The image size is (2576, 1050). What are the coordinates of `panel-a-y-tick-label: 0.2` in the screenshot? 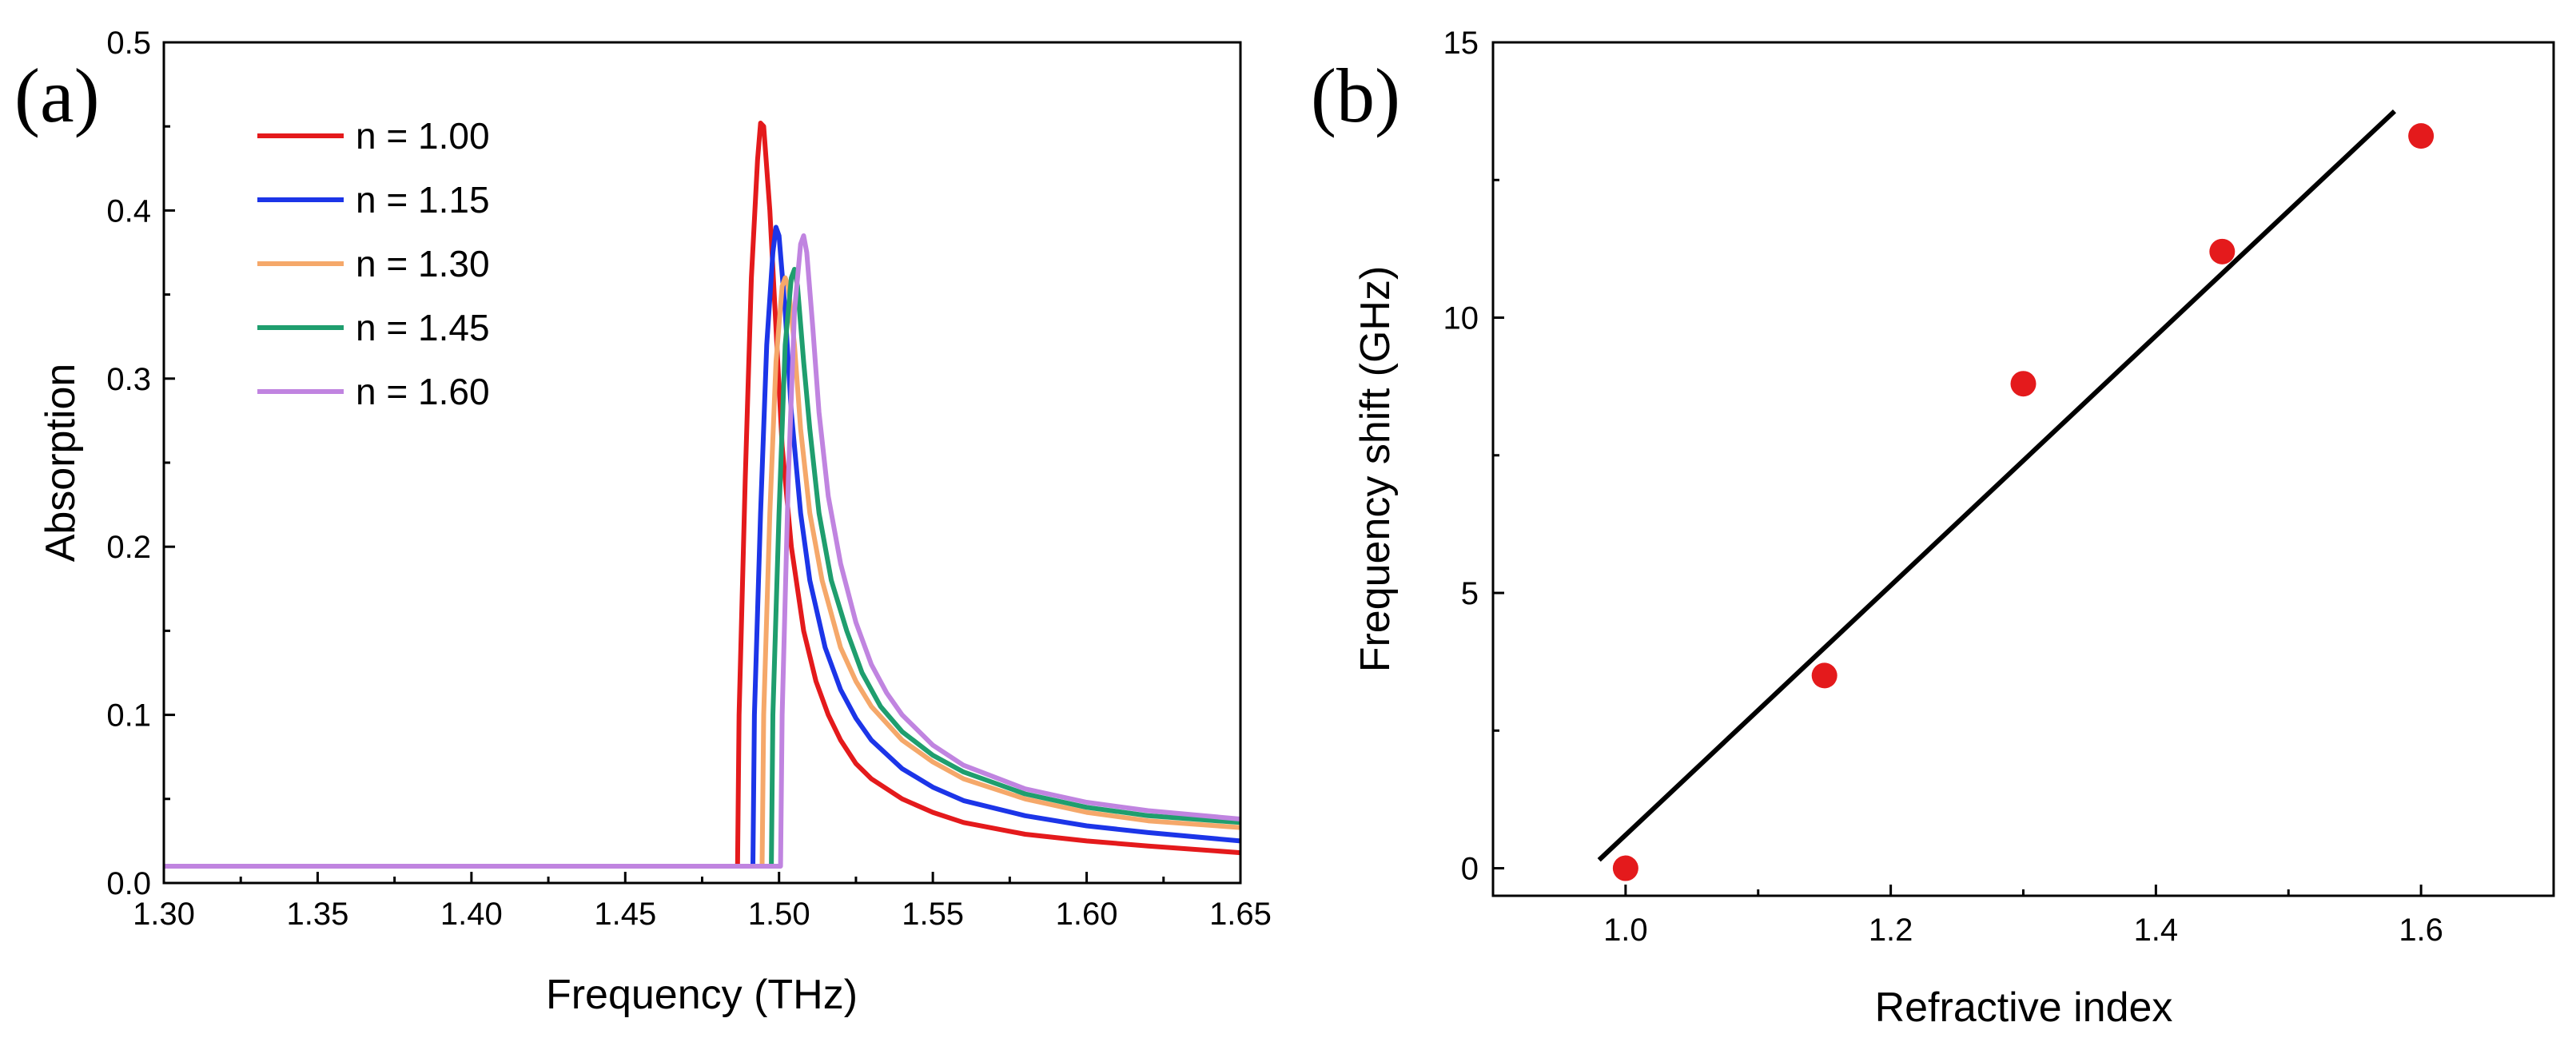 It's located at (128, 547).